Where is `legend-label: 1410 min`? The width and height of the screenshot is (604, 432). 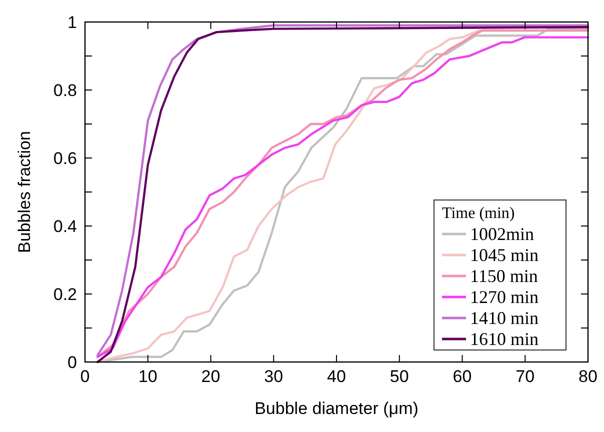 legend-label: 1410 min is located at coordinates (504, 318).